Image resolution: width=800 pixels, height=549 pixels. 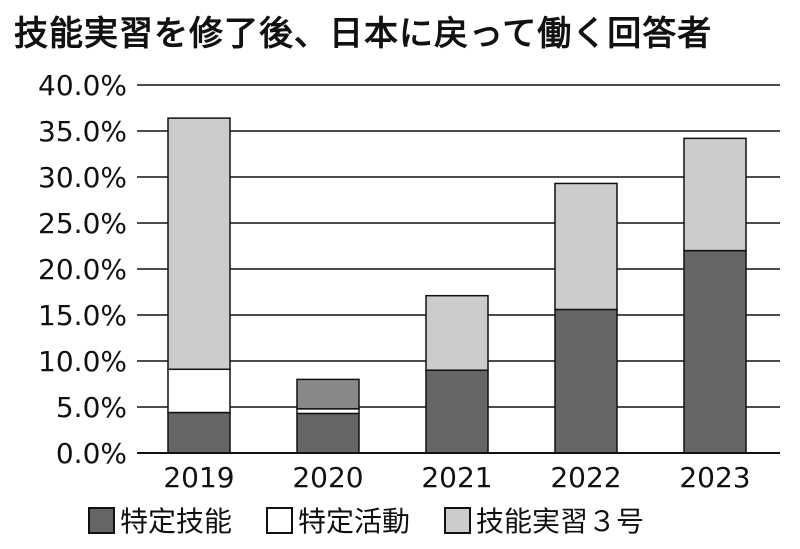 I want to click on y-tick-label: 40.0%, so click(x=82, y=85).